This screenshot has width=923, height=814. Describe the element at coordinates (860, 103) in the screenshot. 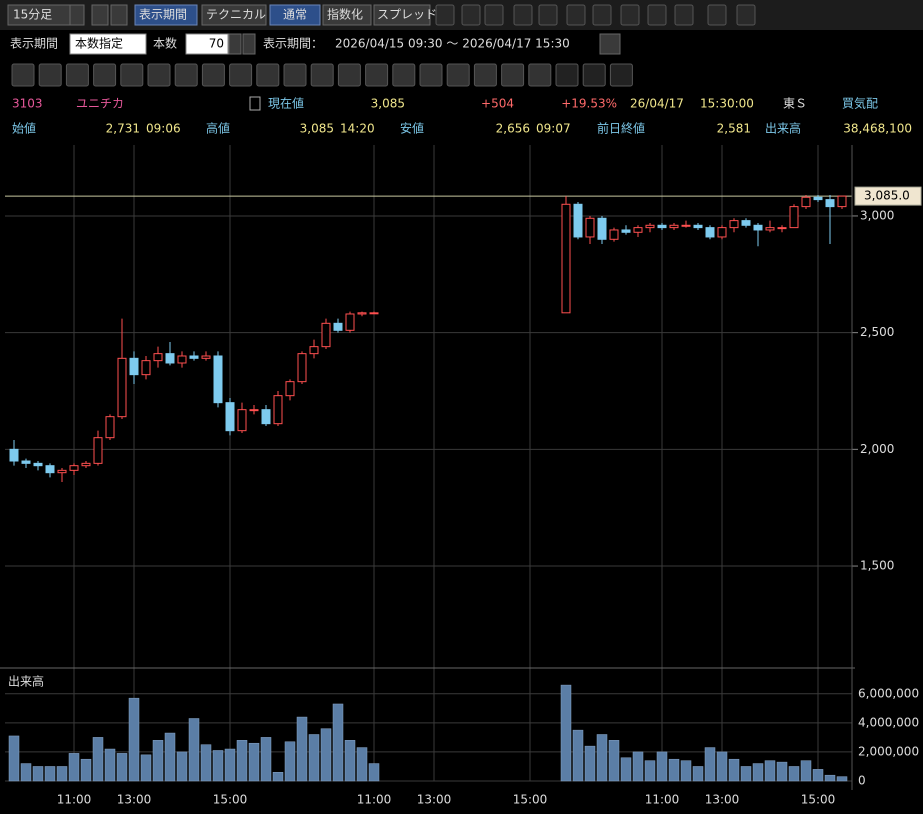

I see `status: 買気配` at that location.